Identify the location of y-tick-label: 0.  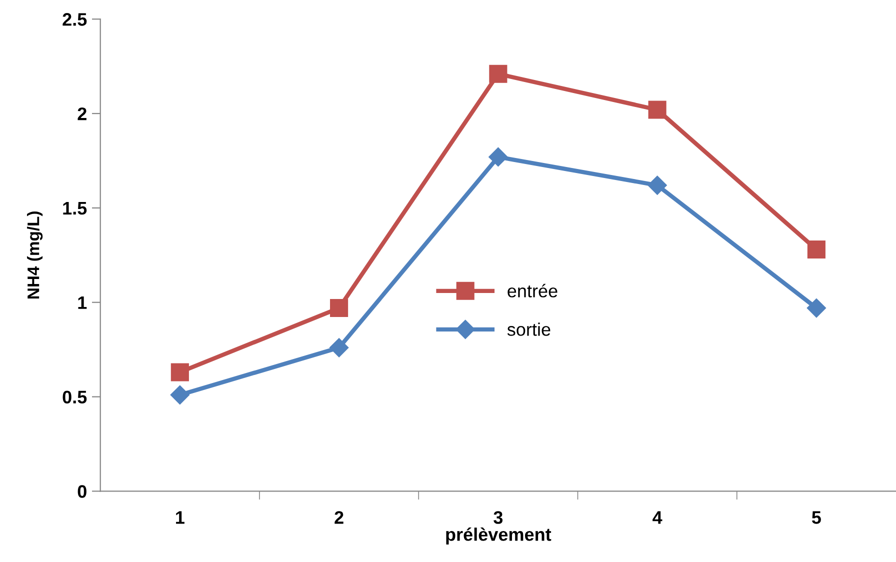
(82, 491).